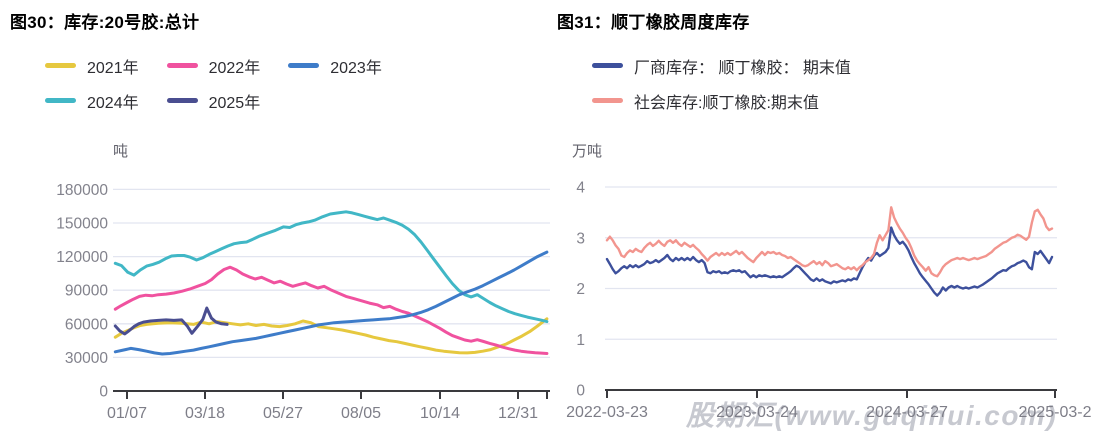  What do you see at coordinates (205, 413) in the screenshot?
I see `x-tick-label: 03/18` at bounding box center [205, 413].